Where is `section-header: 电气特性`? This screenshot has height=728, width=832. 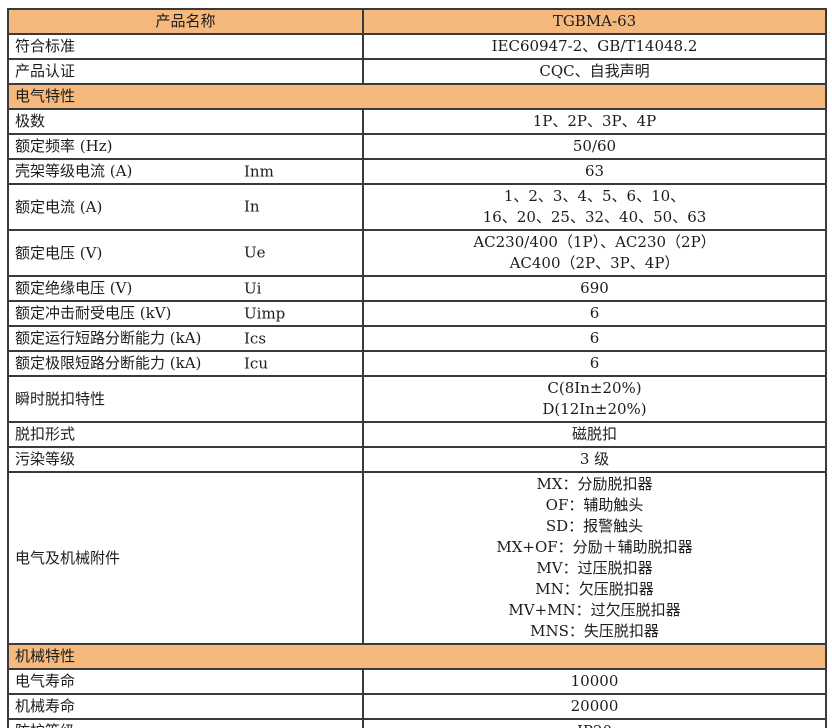
section-header: 电气特性 is located at coordinates (417, 96).